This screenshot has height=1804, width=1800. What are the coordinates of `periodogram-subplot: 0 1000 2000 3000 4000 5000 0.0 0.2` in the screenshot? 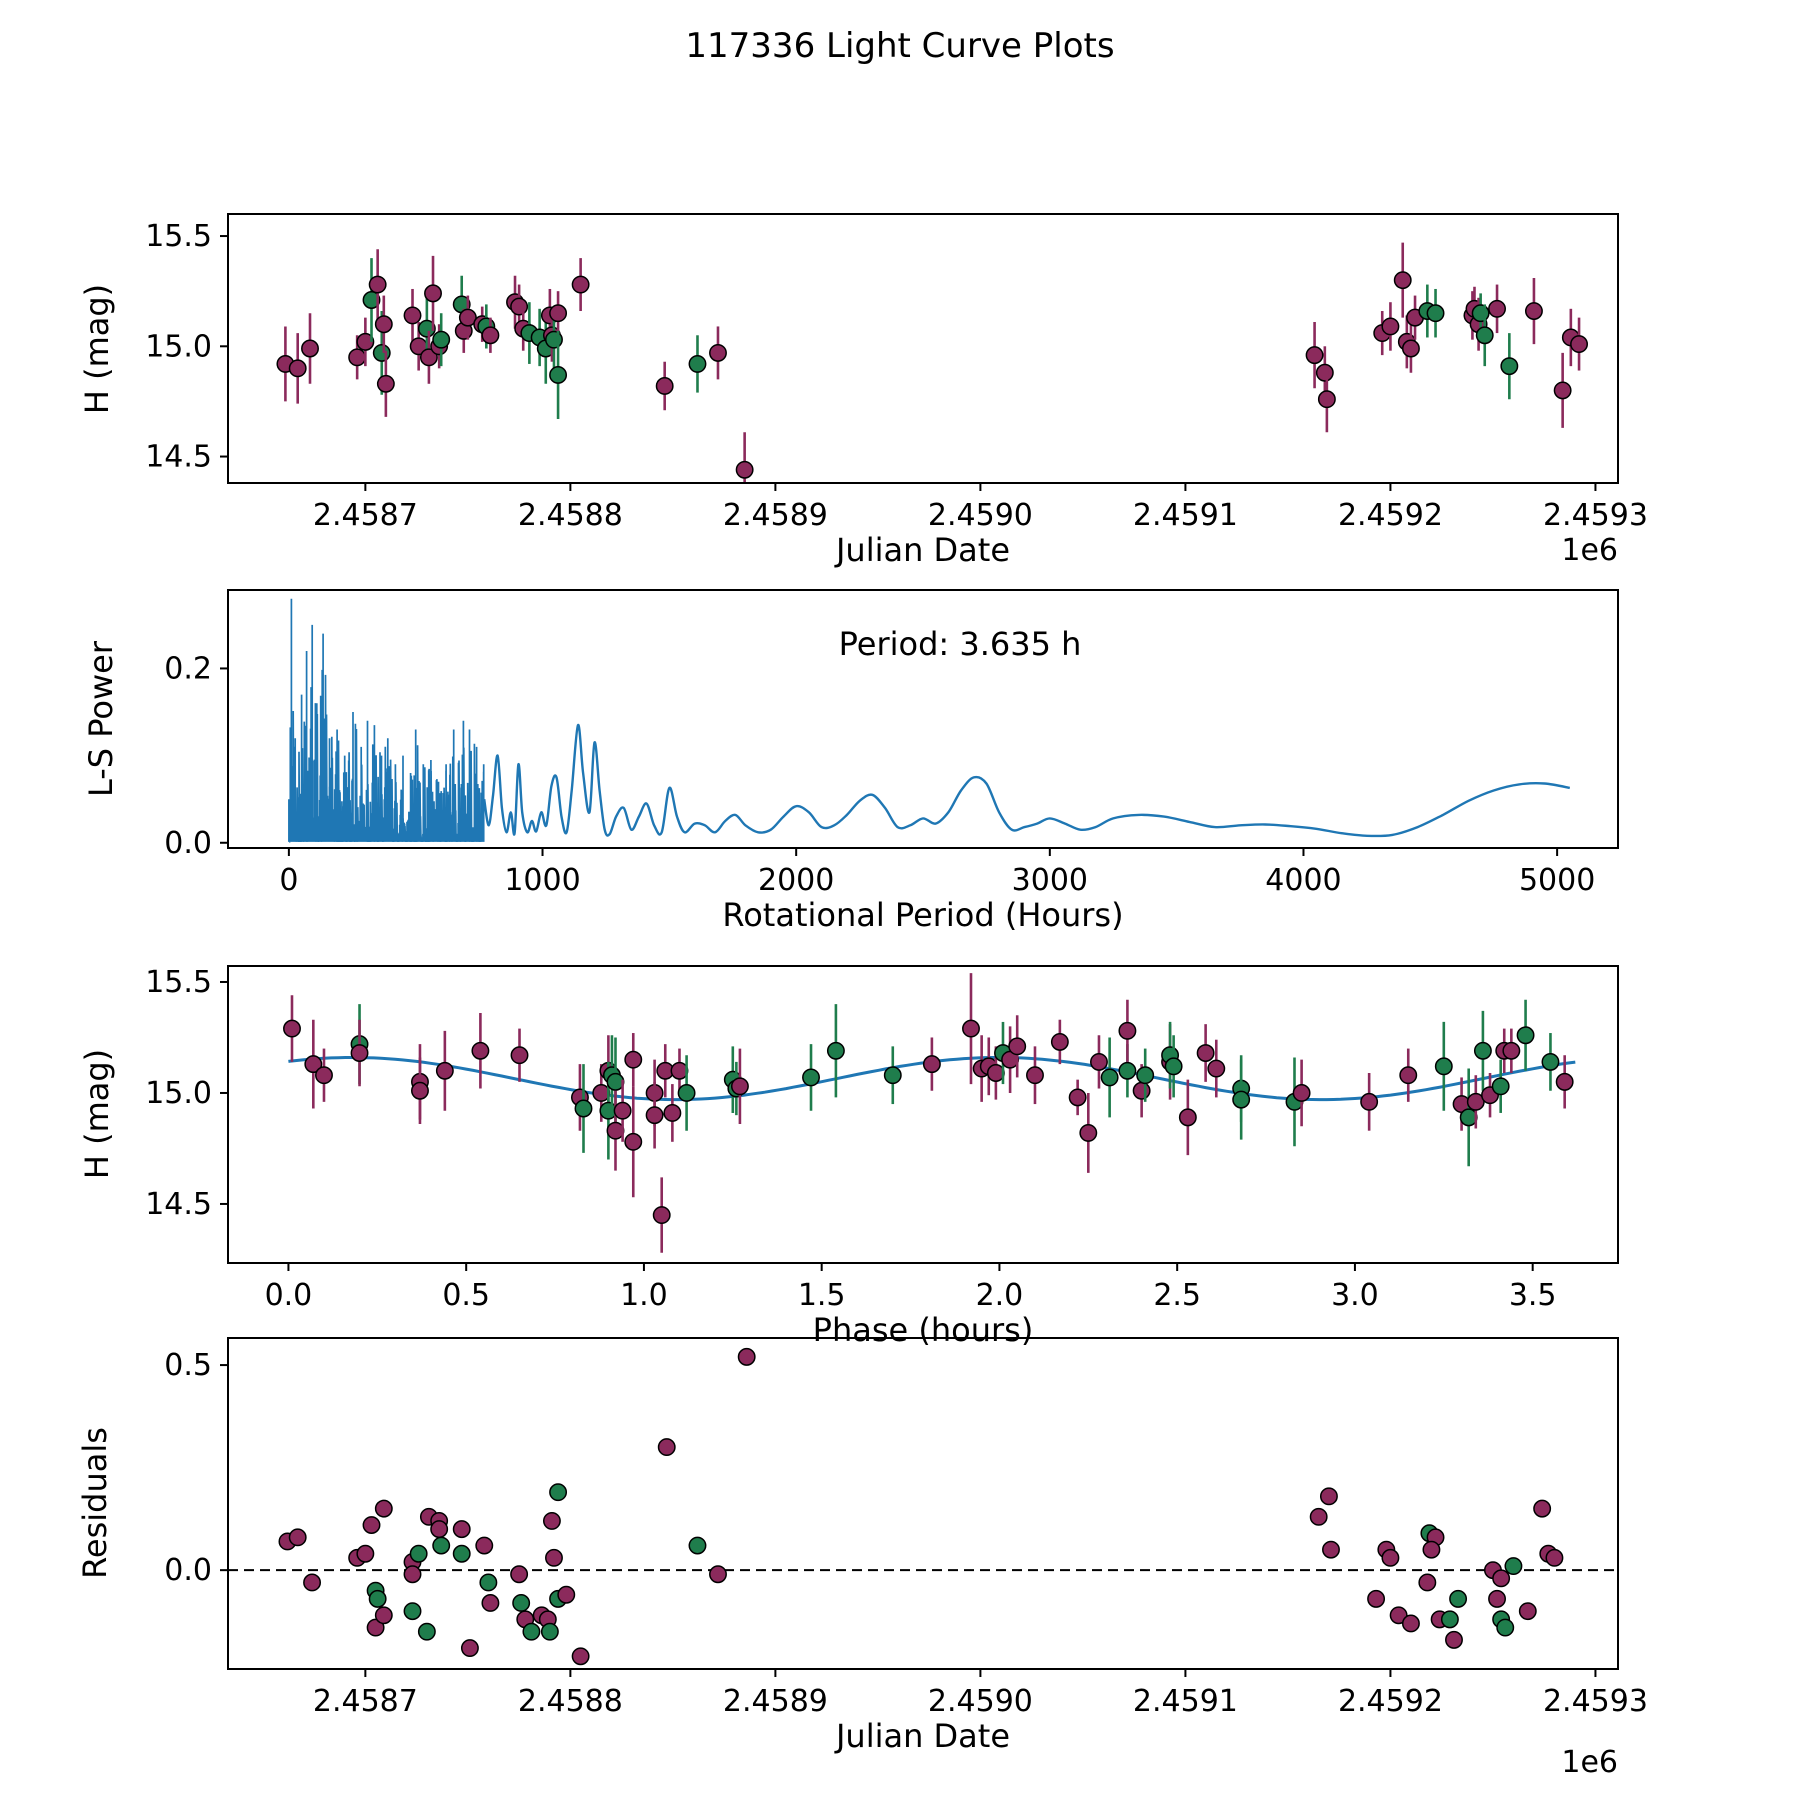 It's located at (891, 743).